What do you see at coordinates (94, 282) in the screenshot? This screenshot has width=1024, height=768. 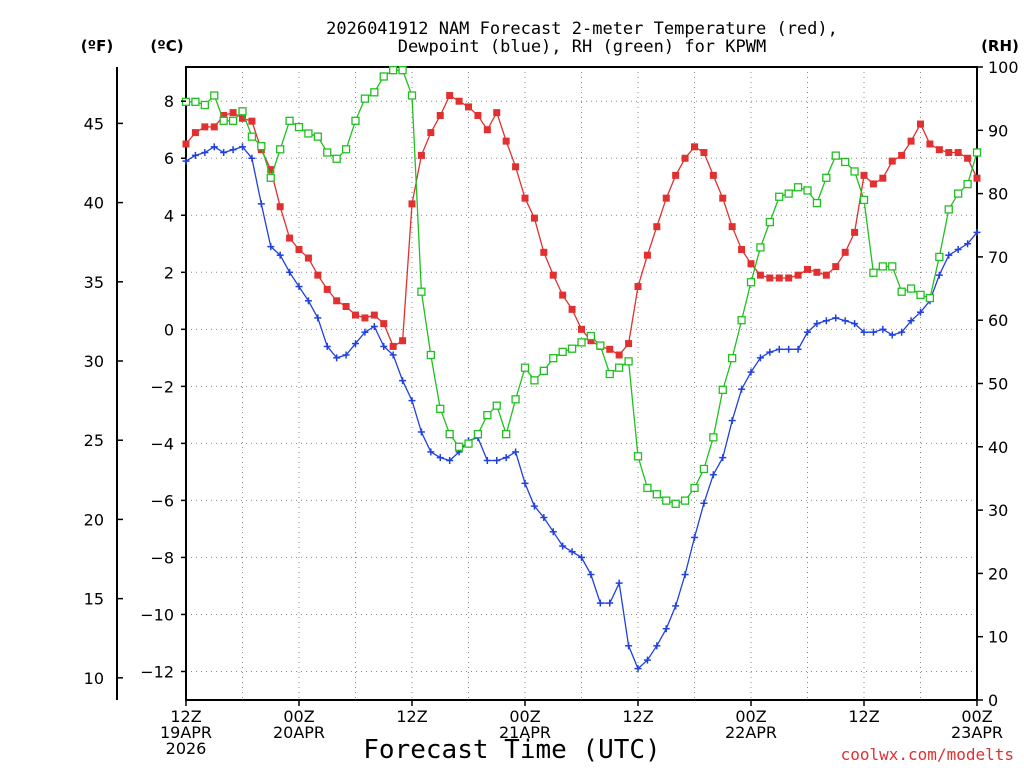 I see `fahrenheit-tick-label: 35` at bounding box center [94, 282].